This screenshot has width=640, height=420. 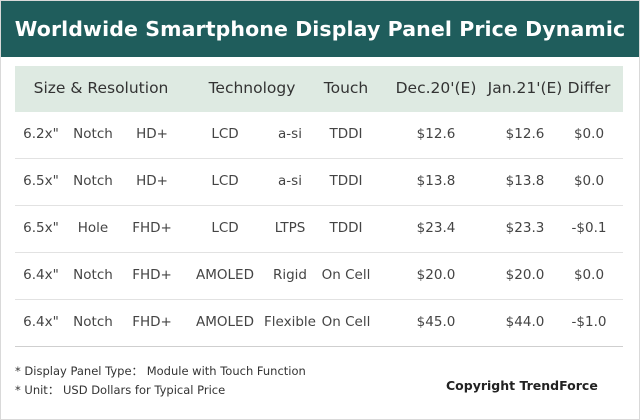 What do you see at coordinates (589, 88) in the screenshot?
I see `header-differ: Differ` at bounding box center [589, 88].